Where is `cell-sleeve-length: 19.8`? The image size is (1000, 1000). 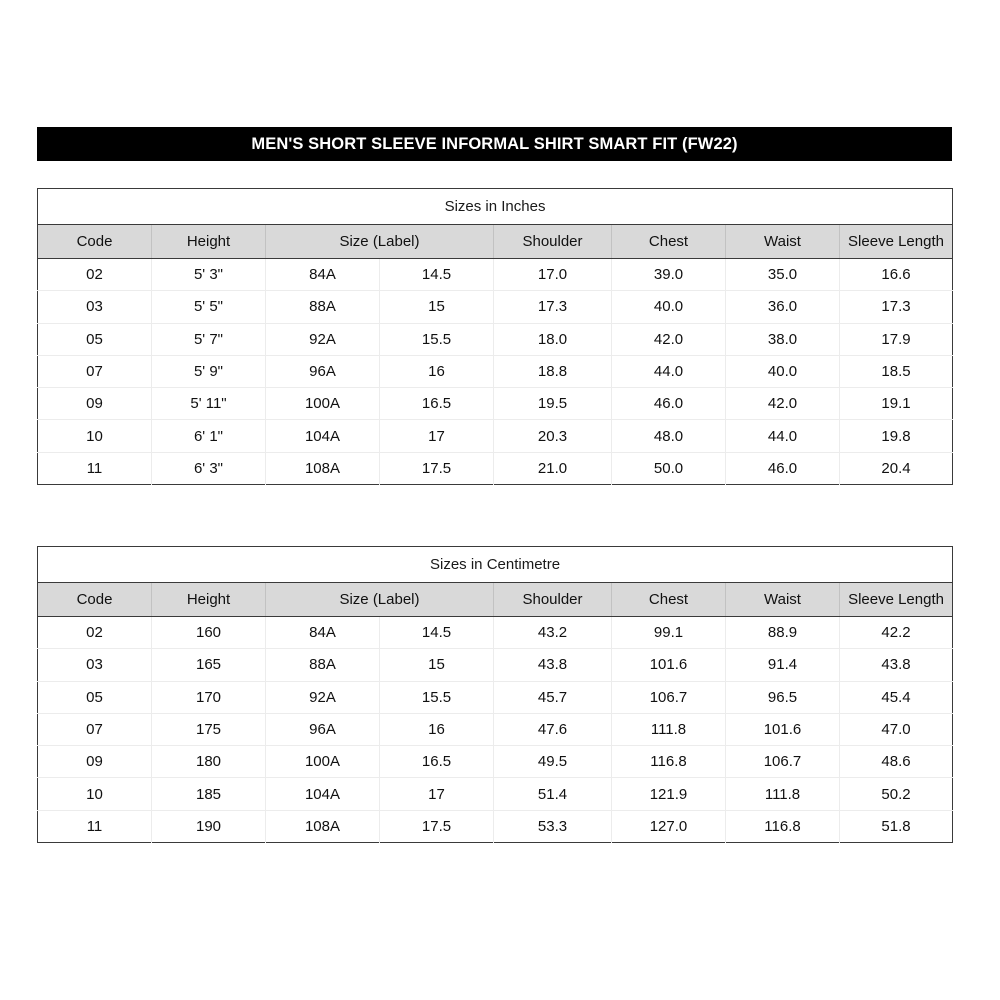
cell-sleeve-length: 19.8 is located at coordinates (896, 436).